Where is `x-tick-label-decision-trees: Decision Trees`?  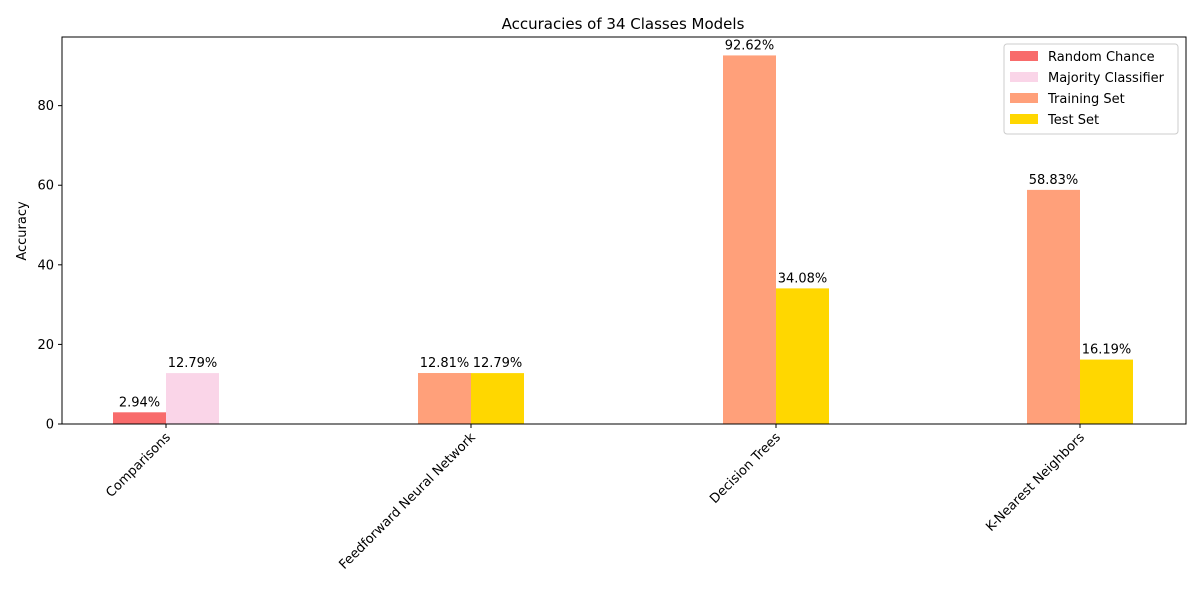
x-tick-label-decision-trees: Decision Trees is located at coordinates (745, 468).